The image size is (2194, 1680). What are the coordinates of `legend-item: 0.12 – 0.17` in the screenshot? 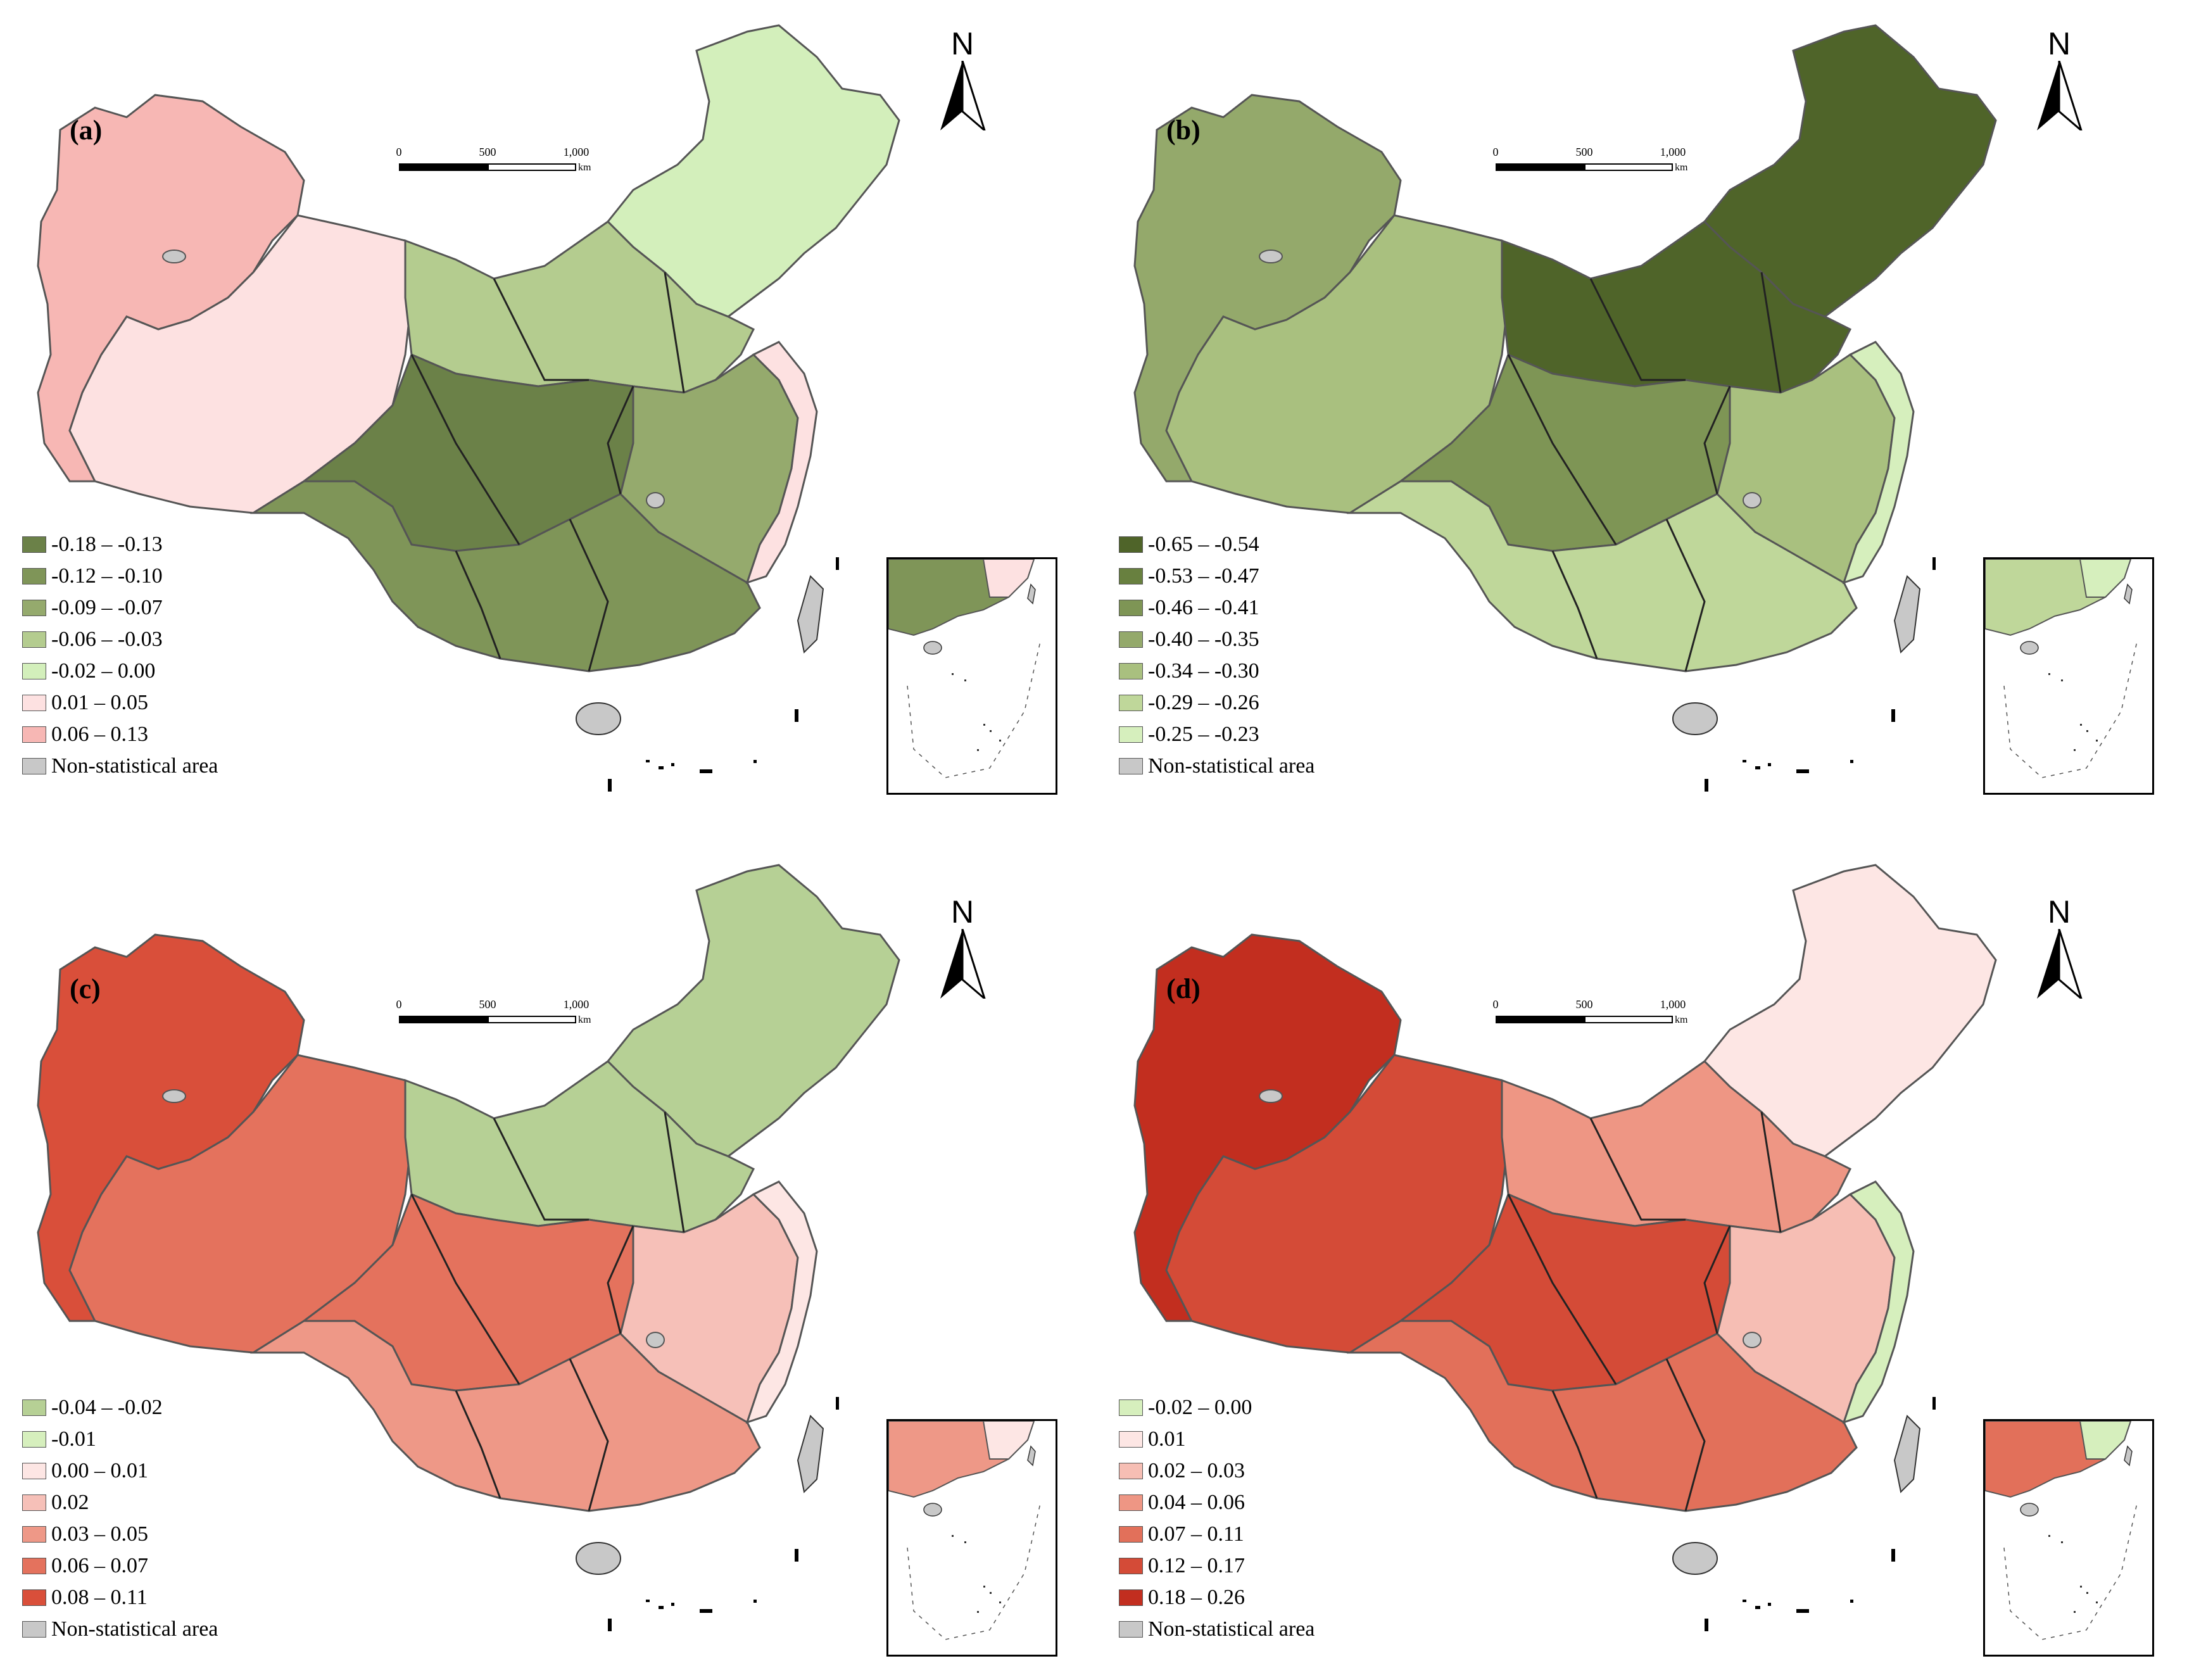 It's located at (1217, 1566).